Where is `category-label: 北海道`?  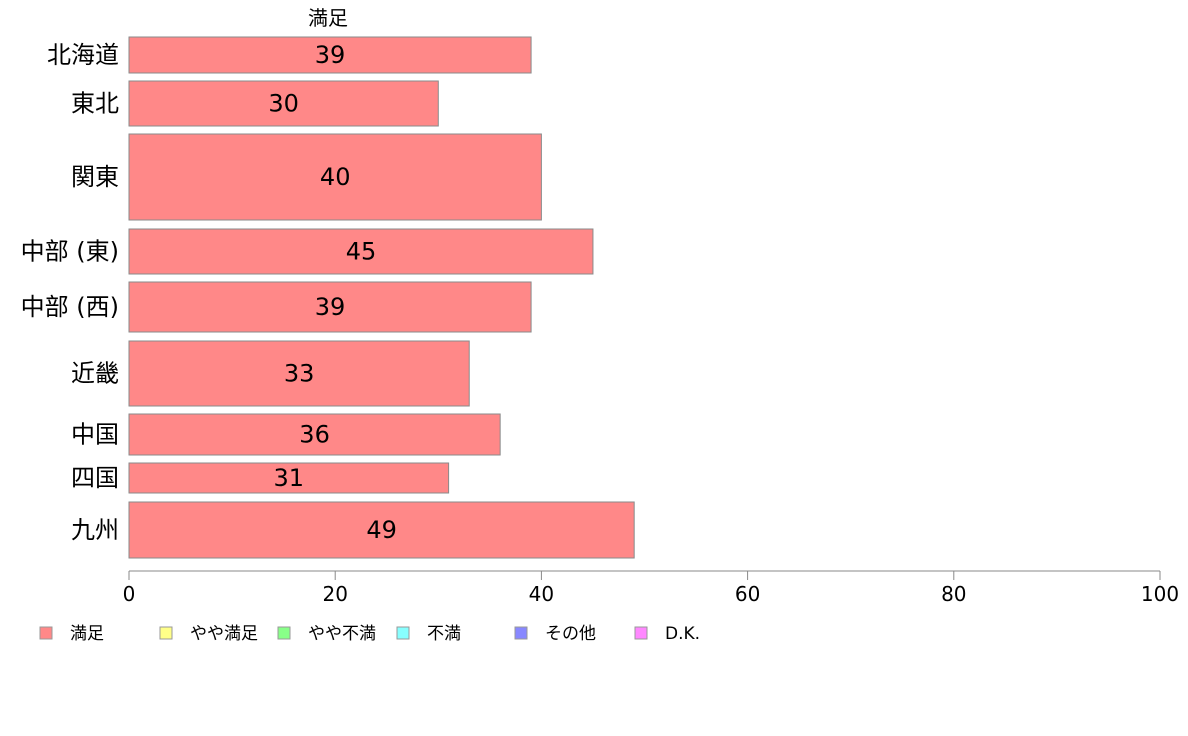 category-label: 北海道 is located at coordinates (83, 55).